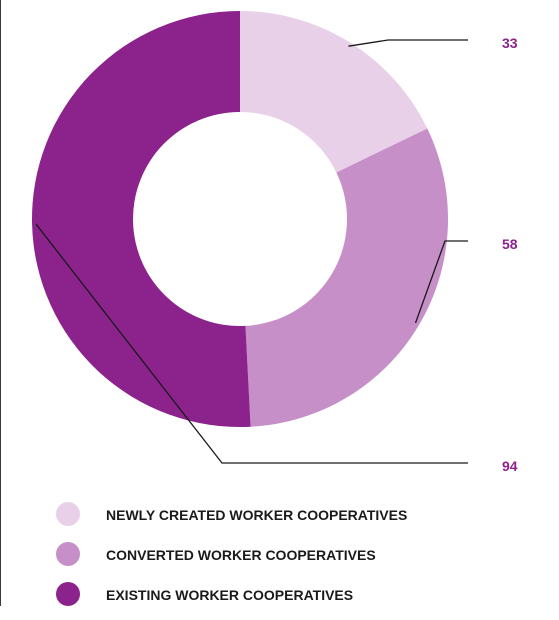 The height and width of the screenshot is (620, 559). Describe the element at coordinates (510, 43) in the screenshot. I see `value-label-newly-created: 33` at that location.